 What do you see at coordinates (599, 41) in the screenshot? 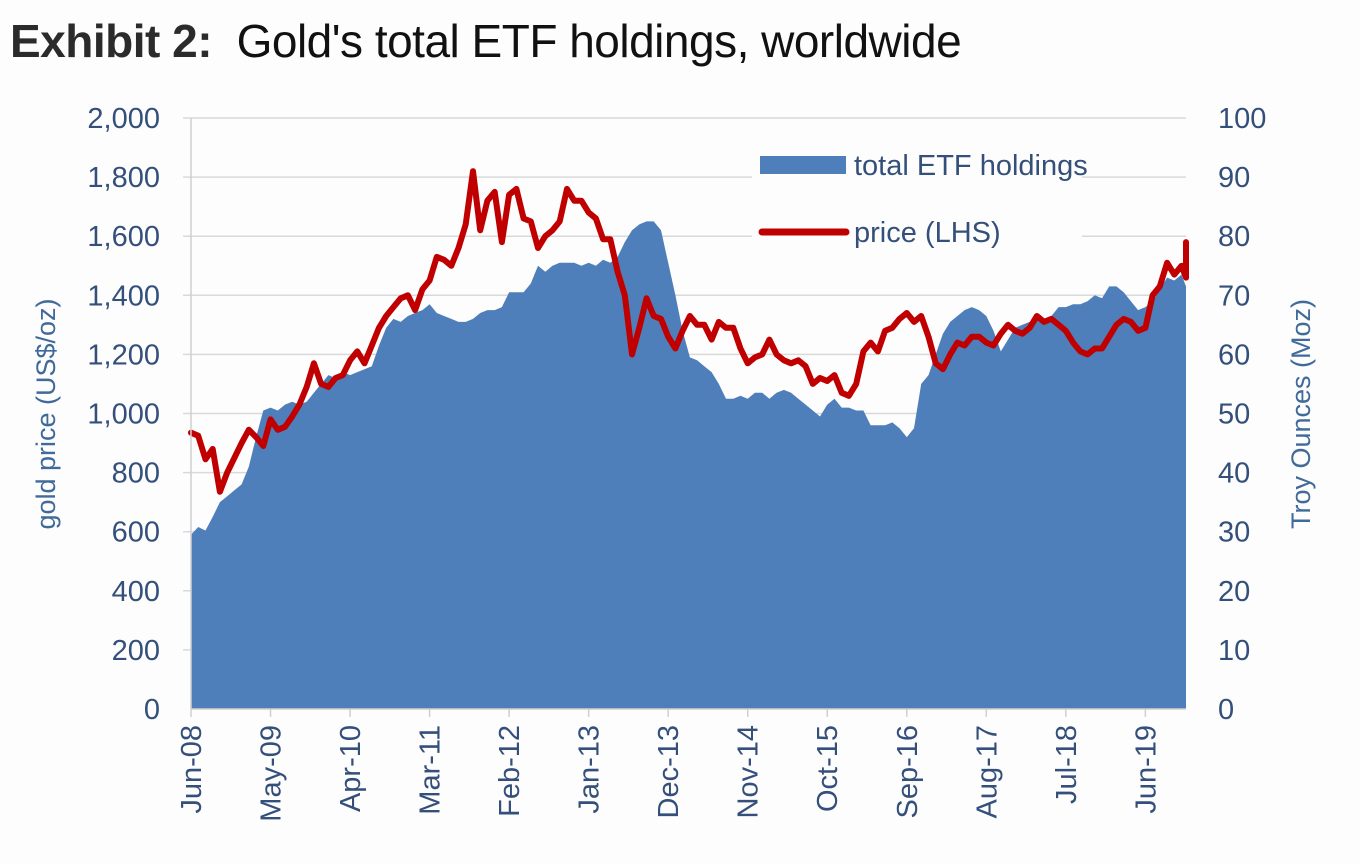
I see `title-text: Gold's total ETF holdings, worldwide` at bounding box center [599, 41].